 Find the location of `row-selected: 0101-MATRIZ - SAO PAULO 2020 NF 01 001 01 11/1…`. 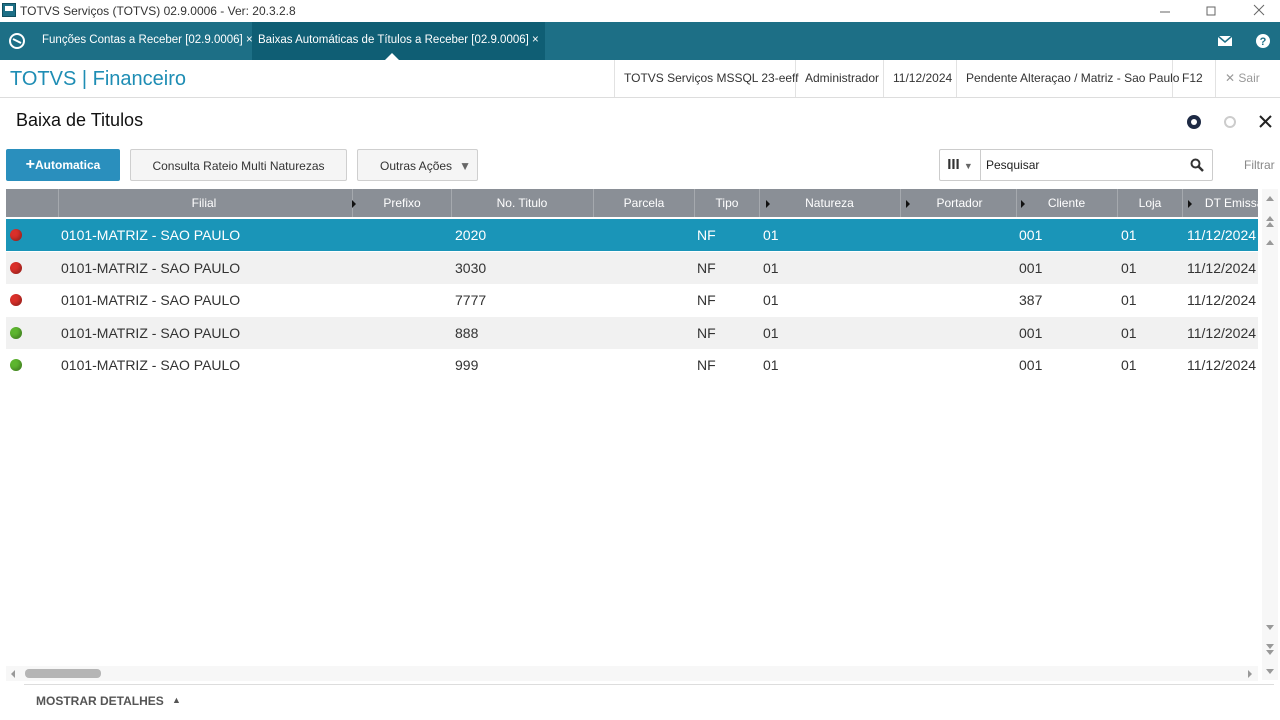

row-selected: 0101-MATRIZ - SAO PAULO 2020 NF 01 001 01 11/1… is located at coordinates (632, 235).